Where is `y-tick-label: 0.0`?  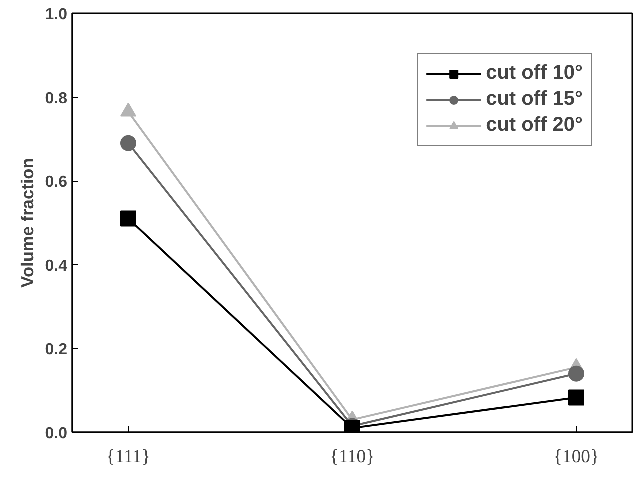
y-tick-label: 0.0 is located at coordinates (56, 434).